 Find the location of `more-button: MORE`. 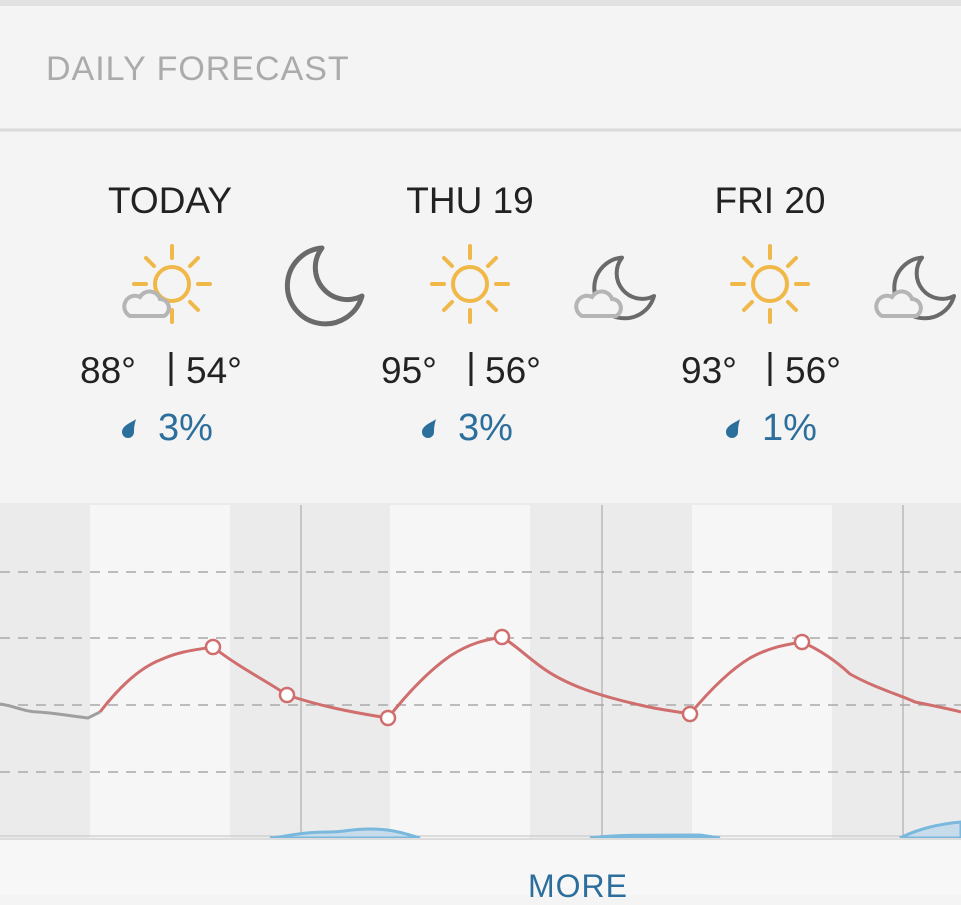

more-button: MORE is located at coordinates (578, 886).